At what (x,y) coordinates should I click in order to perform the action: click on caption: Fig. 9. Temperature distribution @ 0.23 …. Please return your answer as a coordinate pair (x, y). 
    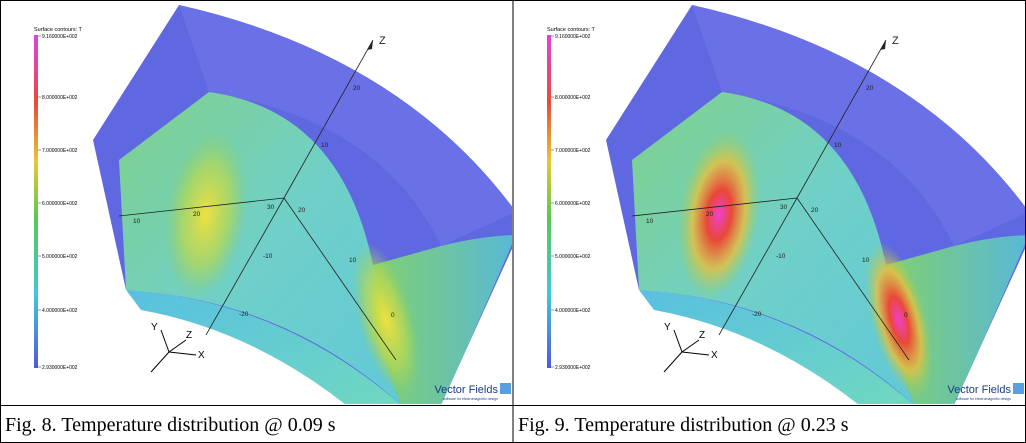
    Looking at the image, I should click on (683, 425).